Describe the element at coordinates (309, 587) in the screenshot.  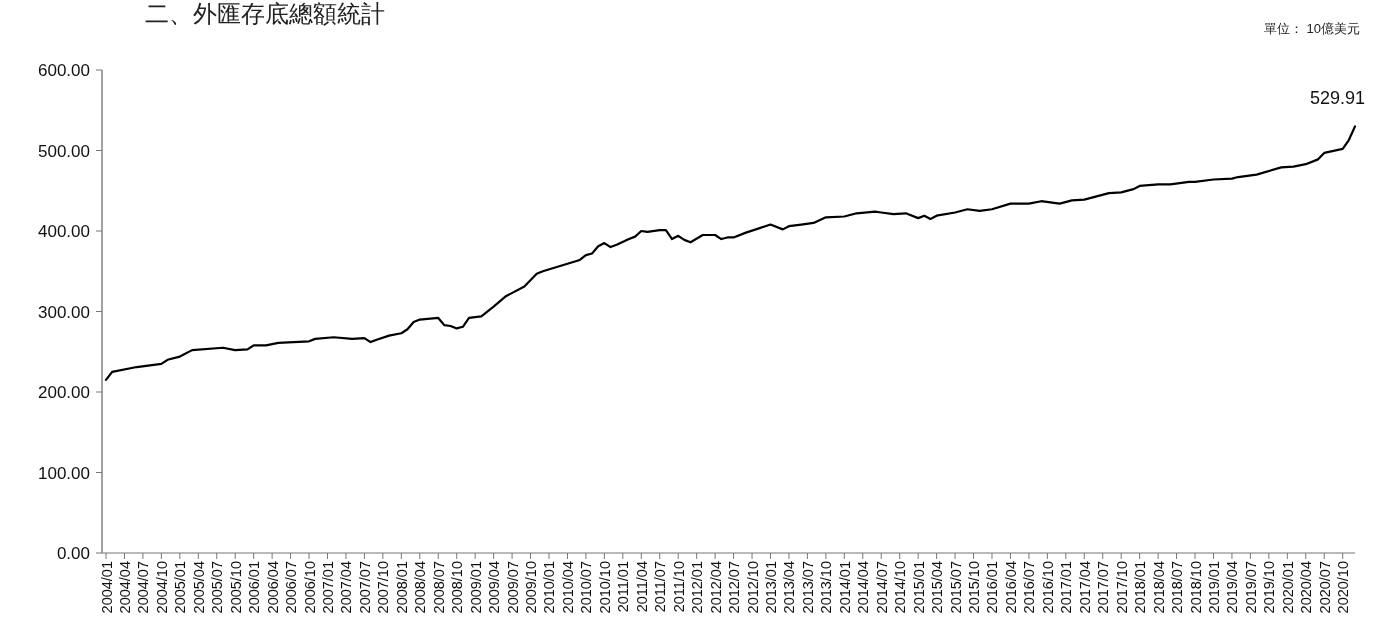
I see `x-tick-label: 2006/10` at that location.